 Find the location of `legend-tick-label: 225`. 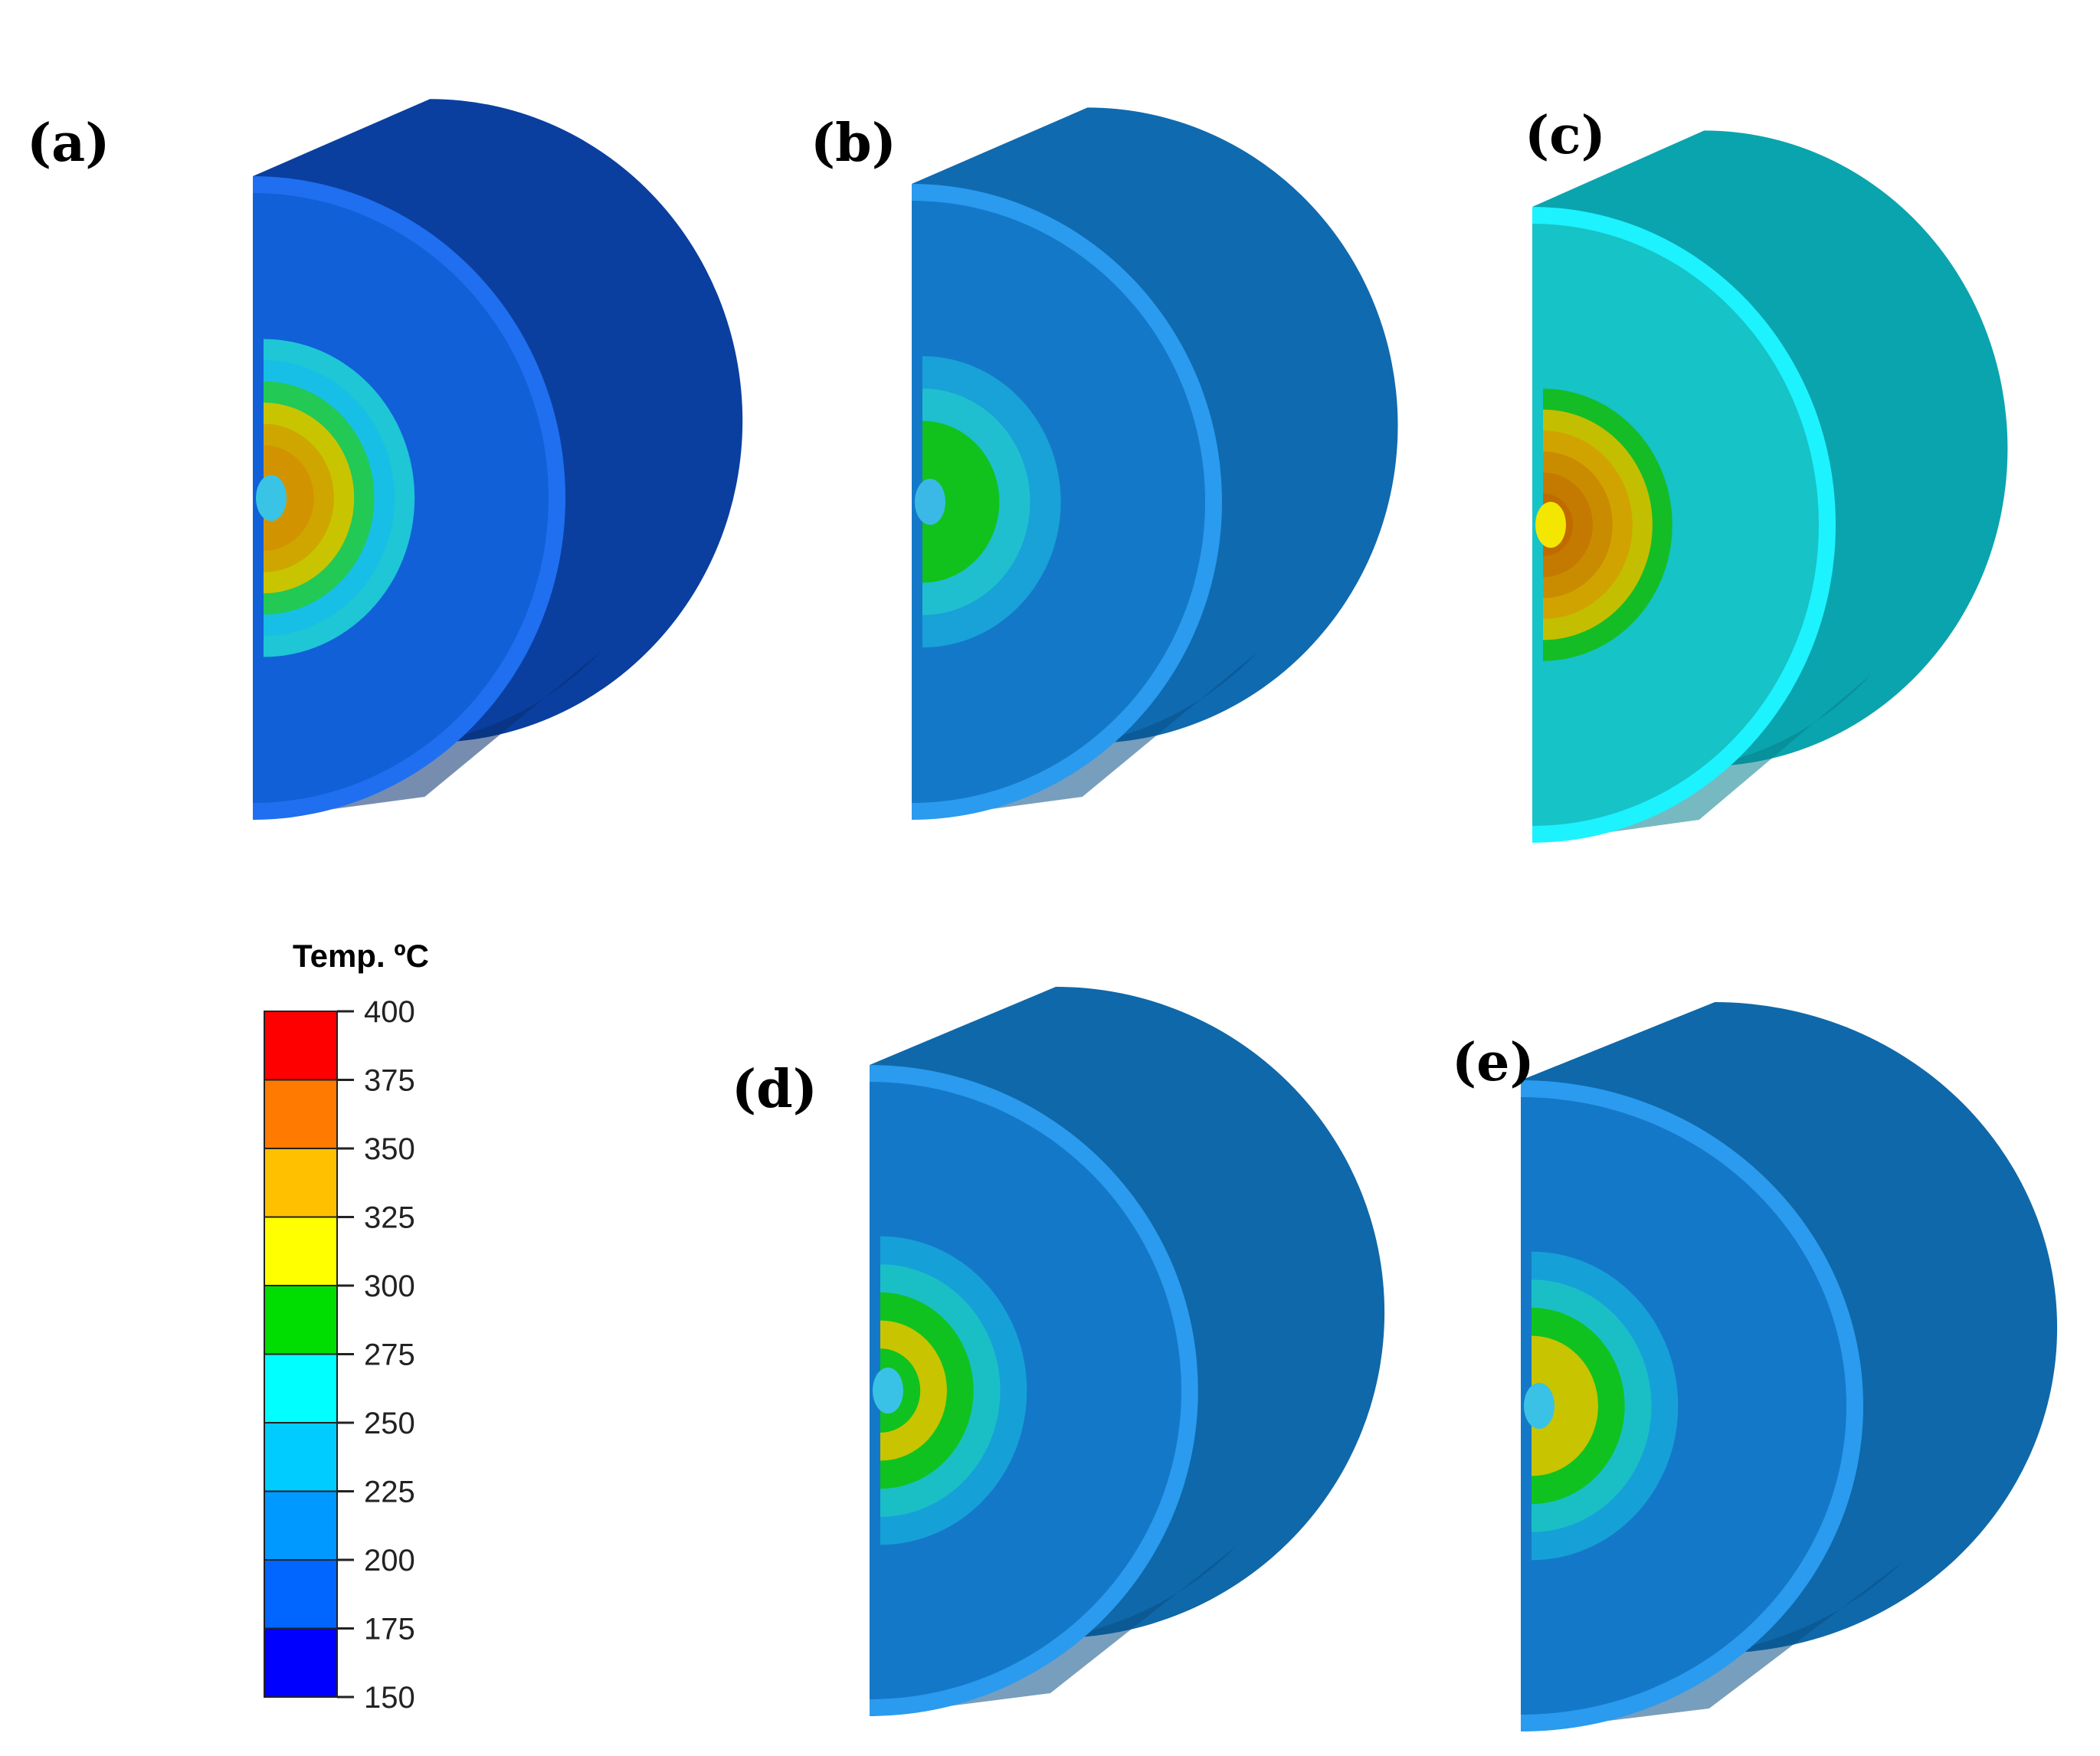

legend-tick-label: 225 is located at coordinates (390, 1492).